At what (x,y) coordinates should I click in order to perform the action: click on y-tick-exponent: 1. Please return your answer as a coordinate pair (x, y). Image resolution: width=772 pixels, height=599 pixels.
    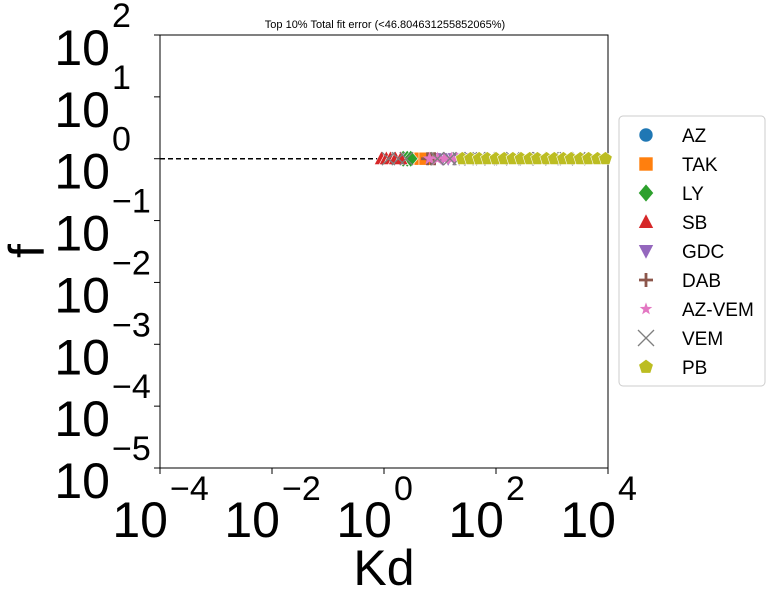
    Looking at the image, I should click on (121, 78).